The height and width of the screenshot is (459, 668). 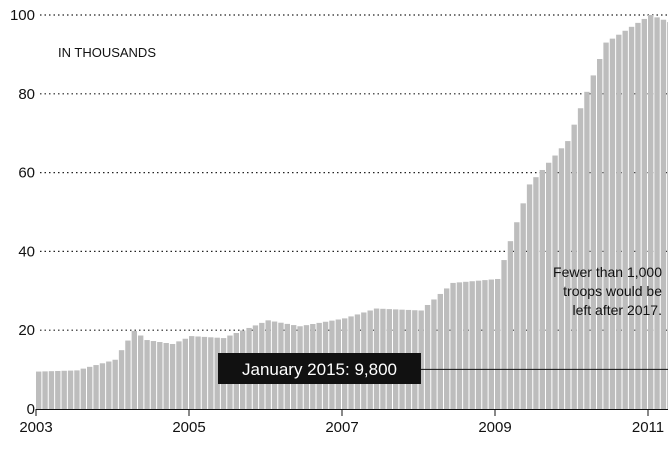 I want to click on note-line: troops would be, so click(x=612, y=291).